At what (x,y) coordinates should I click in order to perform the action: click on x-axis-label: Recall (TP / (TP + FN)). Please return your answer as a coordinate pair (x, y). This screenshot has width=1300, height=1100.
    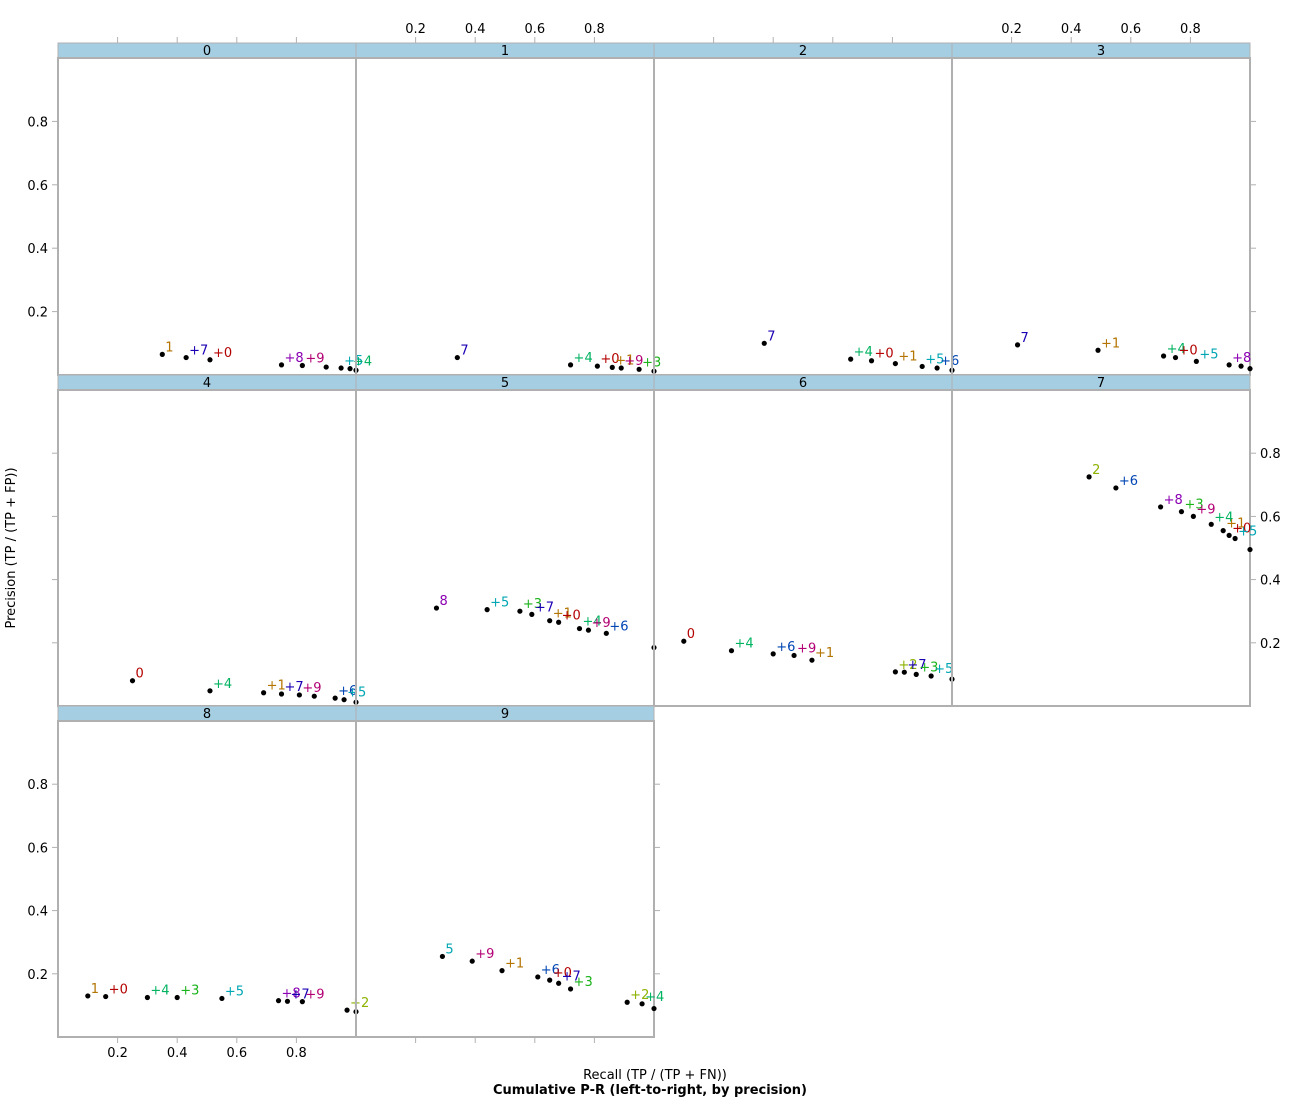
    Looking at the image, I should click on (655, 1075).